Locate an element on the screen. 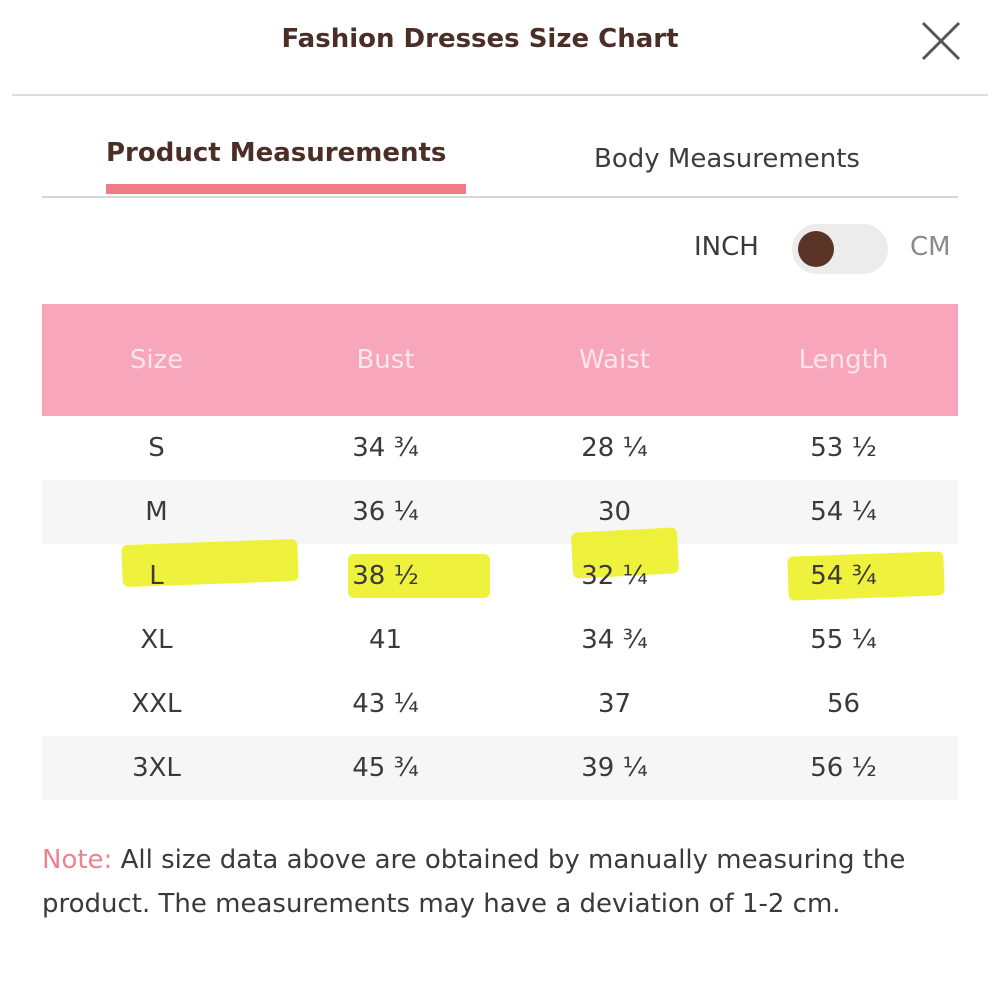 Image resolution: width=1000 pixels, height=1000 pixels. table-cell: 41 is located at coordinates (385, 640).